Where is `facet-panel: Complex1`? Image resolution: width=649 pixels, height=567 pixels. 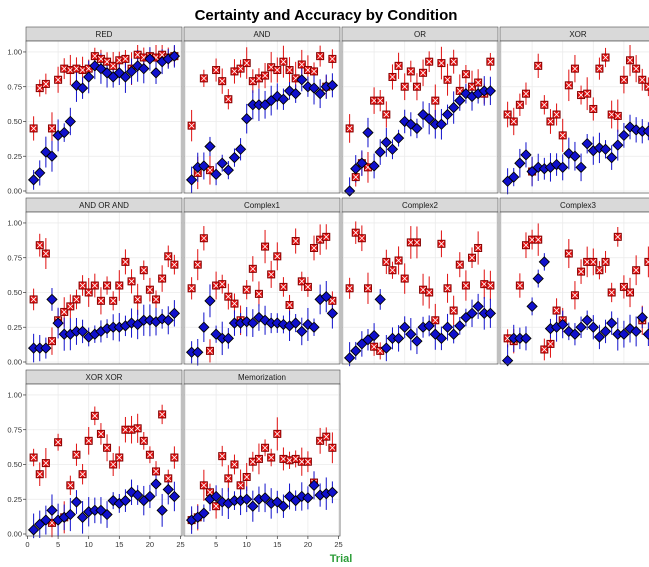 facet-panel: Complex1 is located at coordinates (262, 281).